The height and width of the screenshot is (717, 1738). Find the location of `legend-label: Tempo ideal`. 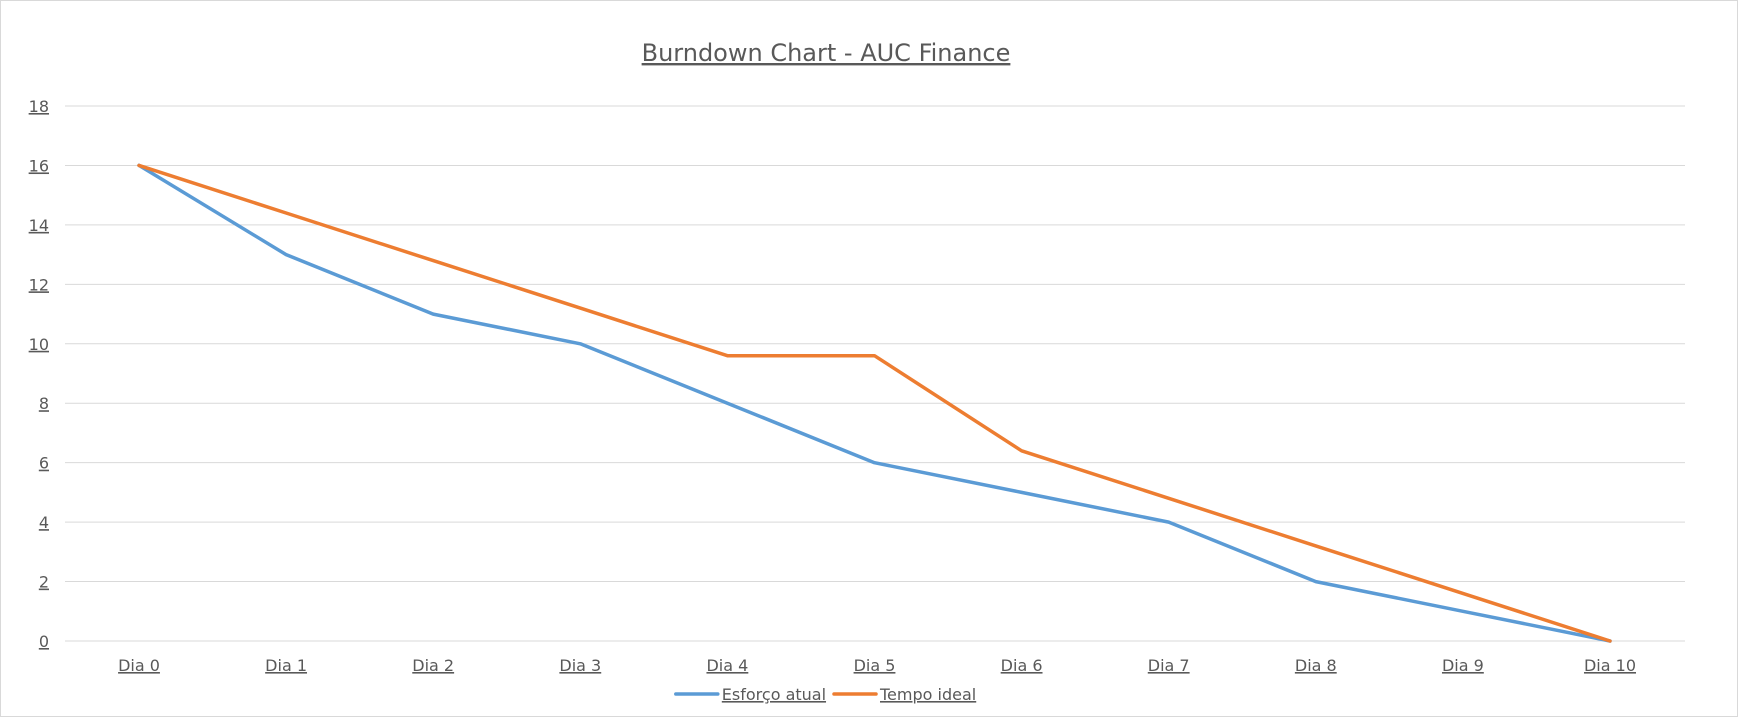

legend-label: Tempo ideal is located at coordinates (927, 694).